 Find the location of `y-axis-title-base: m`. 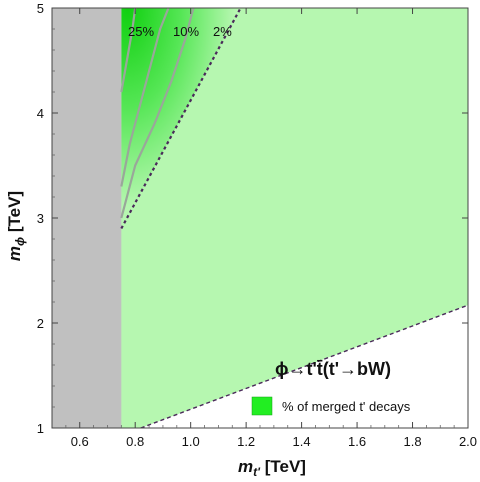

y-axis-title-base: m is located at coordinates (14, 253).